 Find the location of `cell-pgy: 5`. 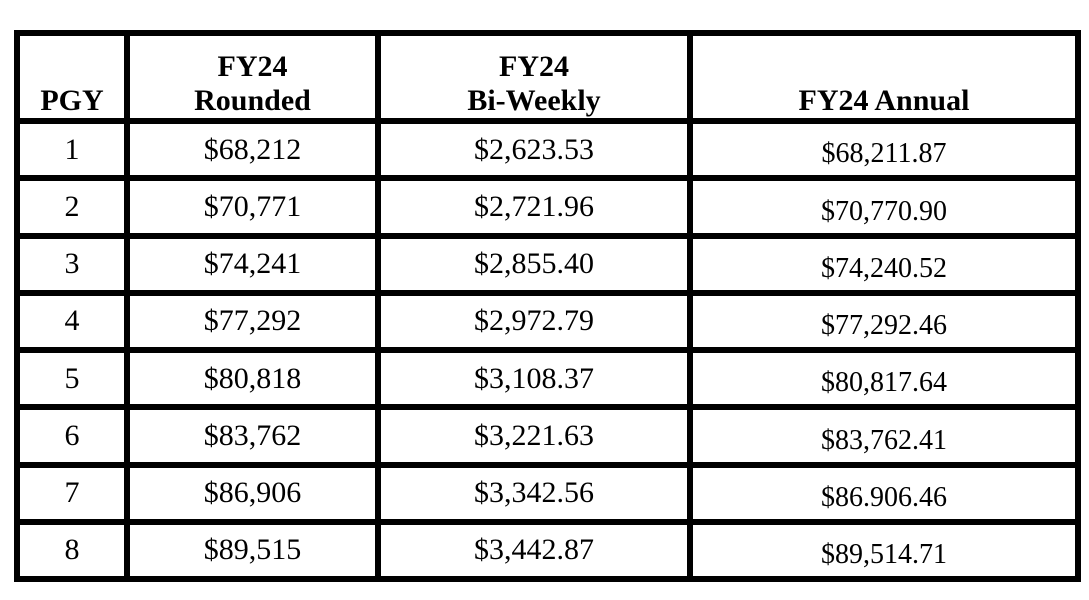

cell-pgy: 5 is located at coordinates (72, 378).